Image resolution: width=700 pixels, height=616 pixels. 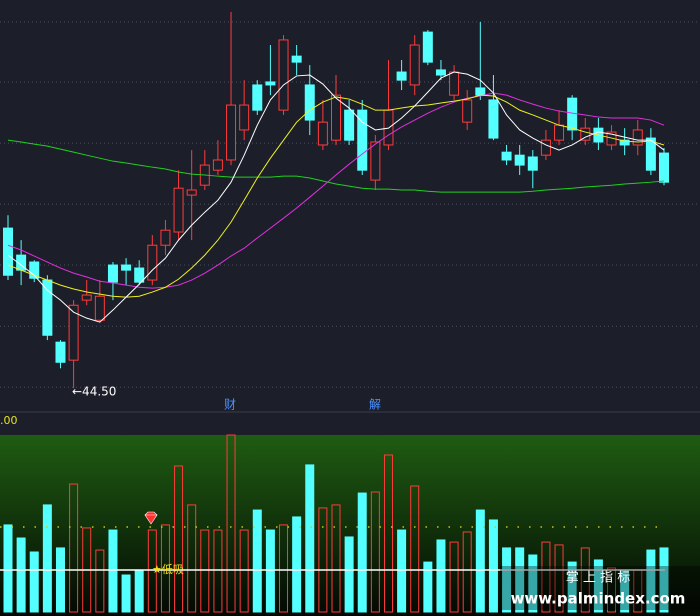 What do you see at coordinates (230, 405) in the screenshot?
I see `event-marker: 财` at bounding box center [230, 405].